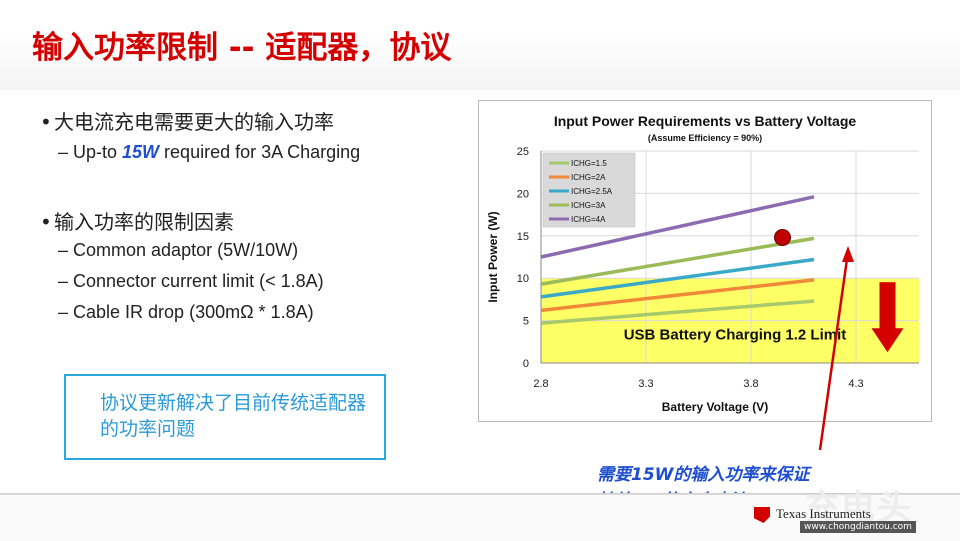  What do you see at coordinates (194, 122) in the screenshot?
I see `bullet-1-text: 大电流充电需要更大的输入功率` at bounding box center [194, 122].